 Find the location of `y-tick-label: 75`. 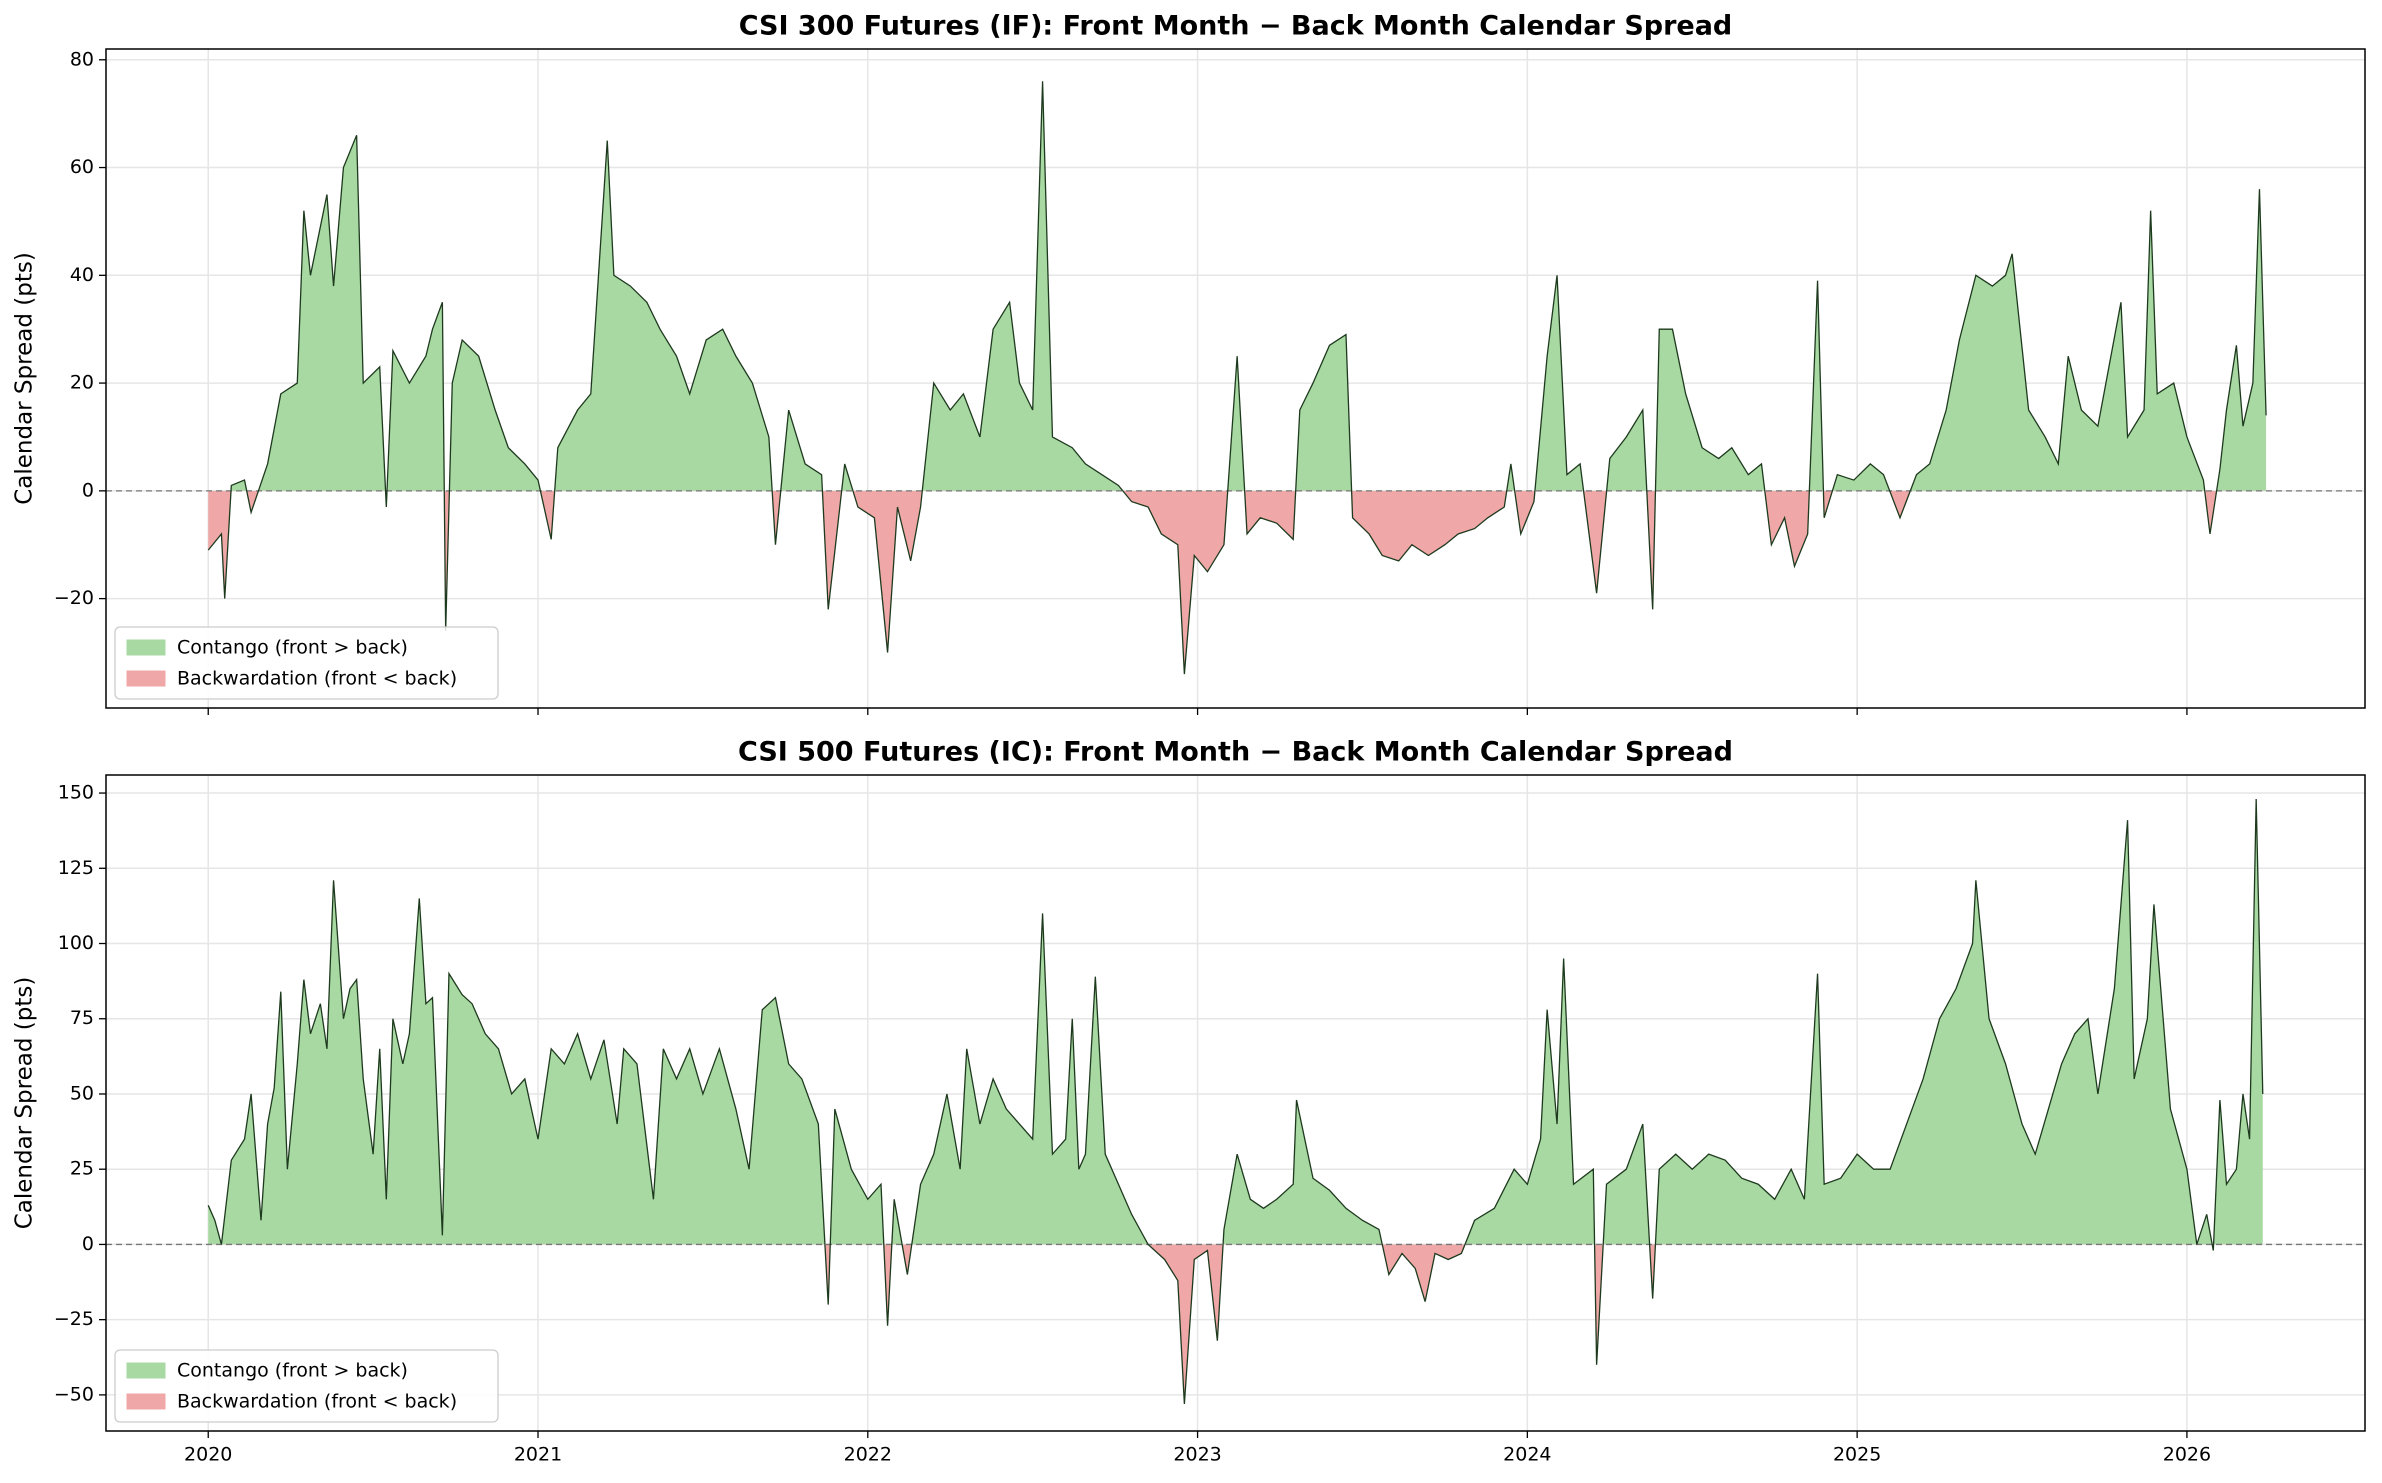

y-tick-label: 75 is located at coordinates (82, 1018).